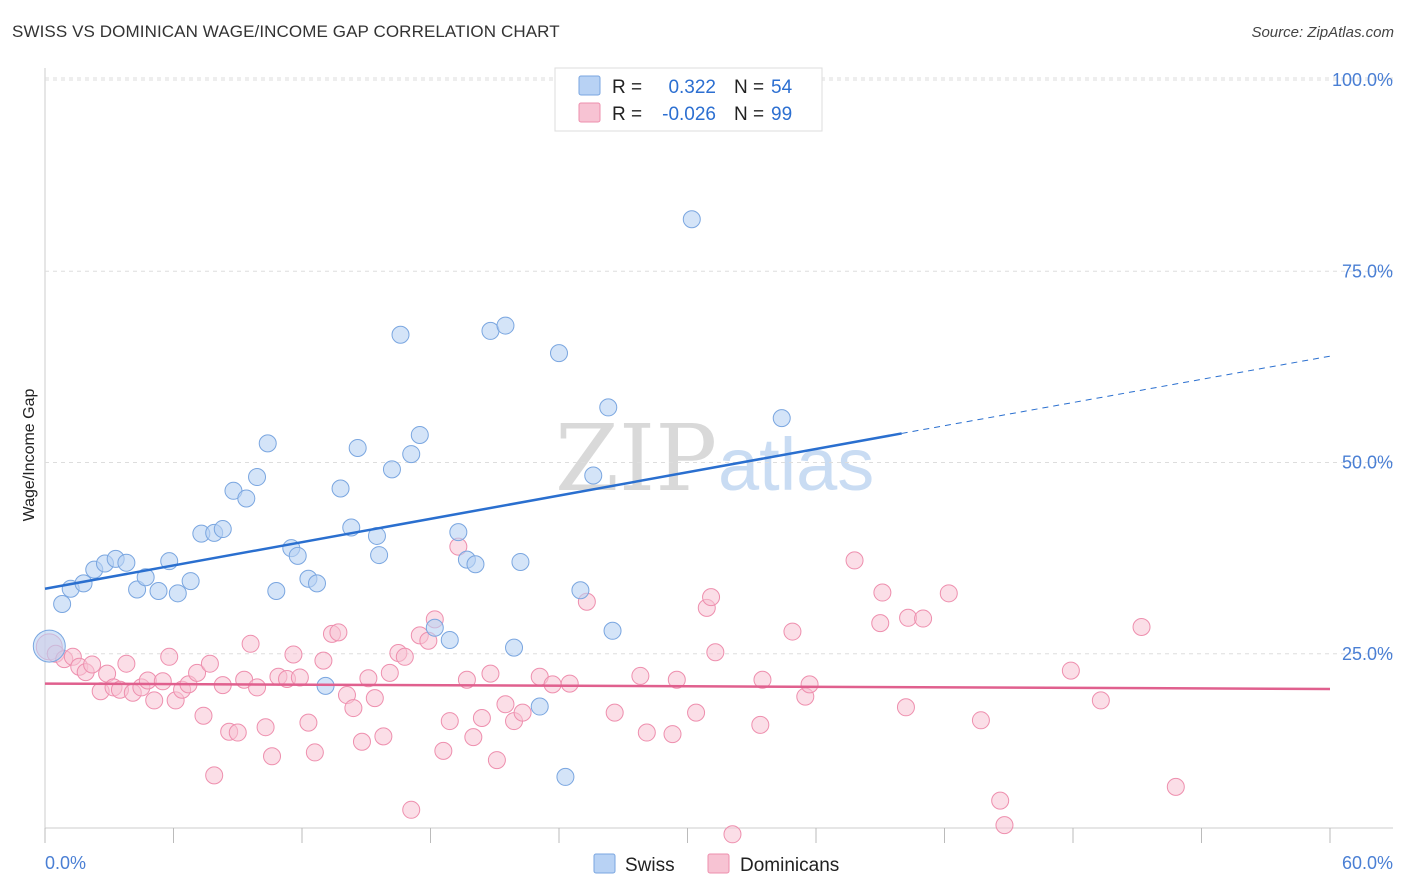 This screenshot has height=892, width=1406. I want to click on legend-swiss-n-label: N =, so click(749, 87).